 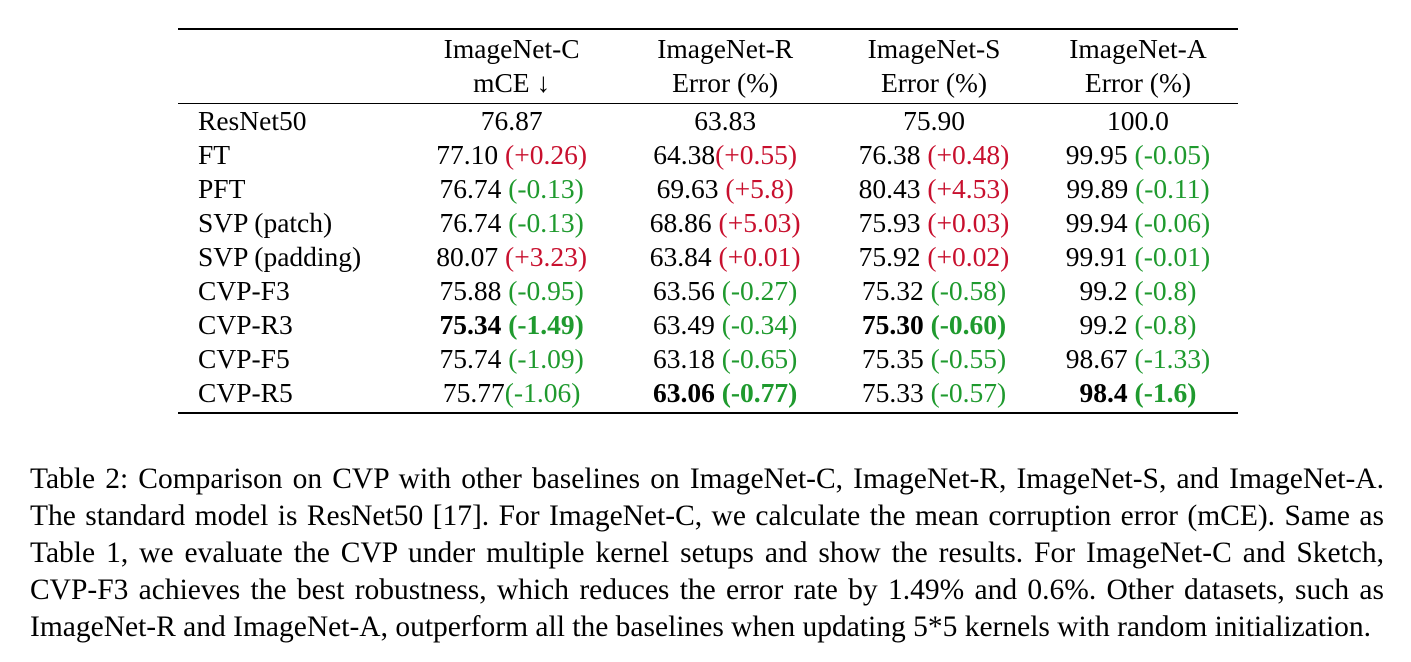 I want to click on result-delta: (+3.23), so click(x=546, y=256).